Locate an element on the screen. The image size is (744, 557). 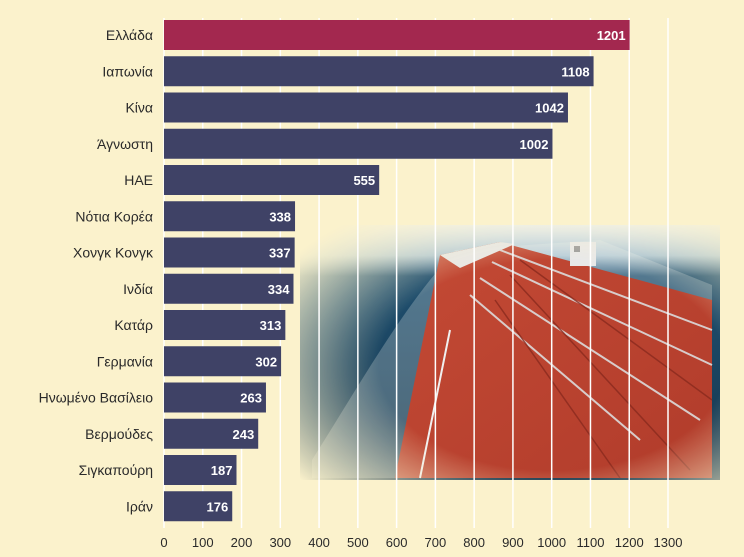
category-label: Ινδία is located at coordinates (138, 289).